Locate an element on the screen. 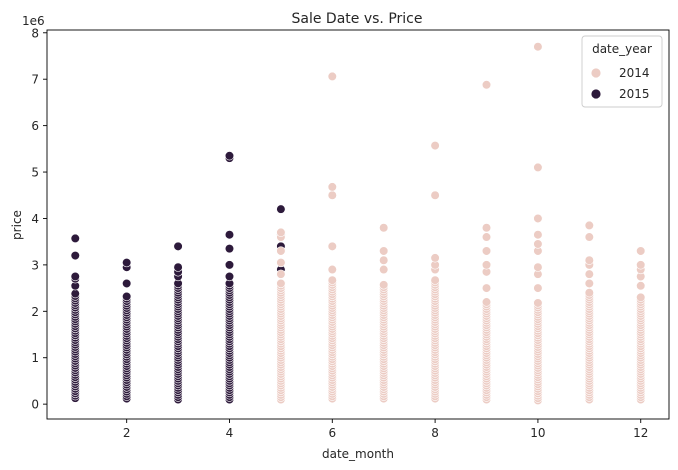 The image size is (678, 470). y-axis-ticks: 0 1 2 3 4 5 6 7 8 is located at coordinates (39, 219).